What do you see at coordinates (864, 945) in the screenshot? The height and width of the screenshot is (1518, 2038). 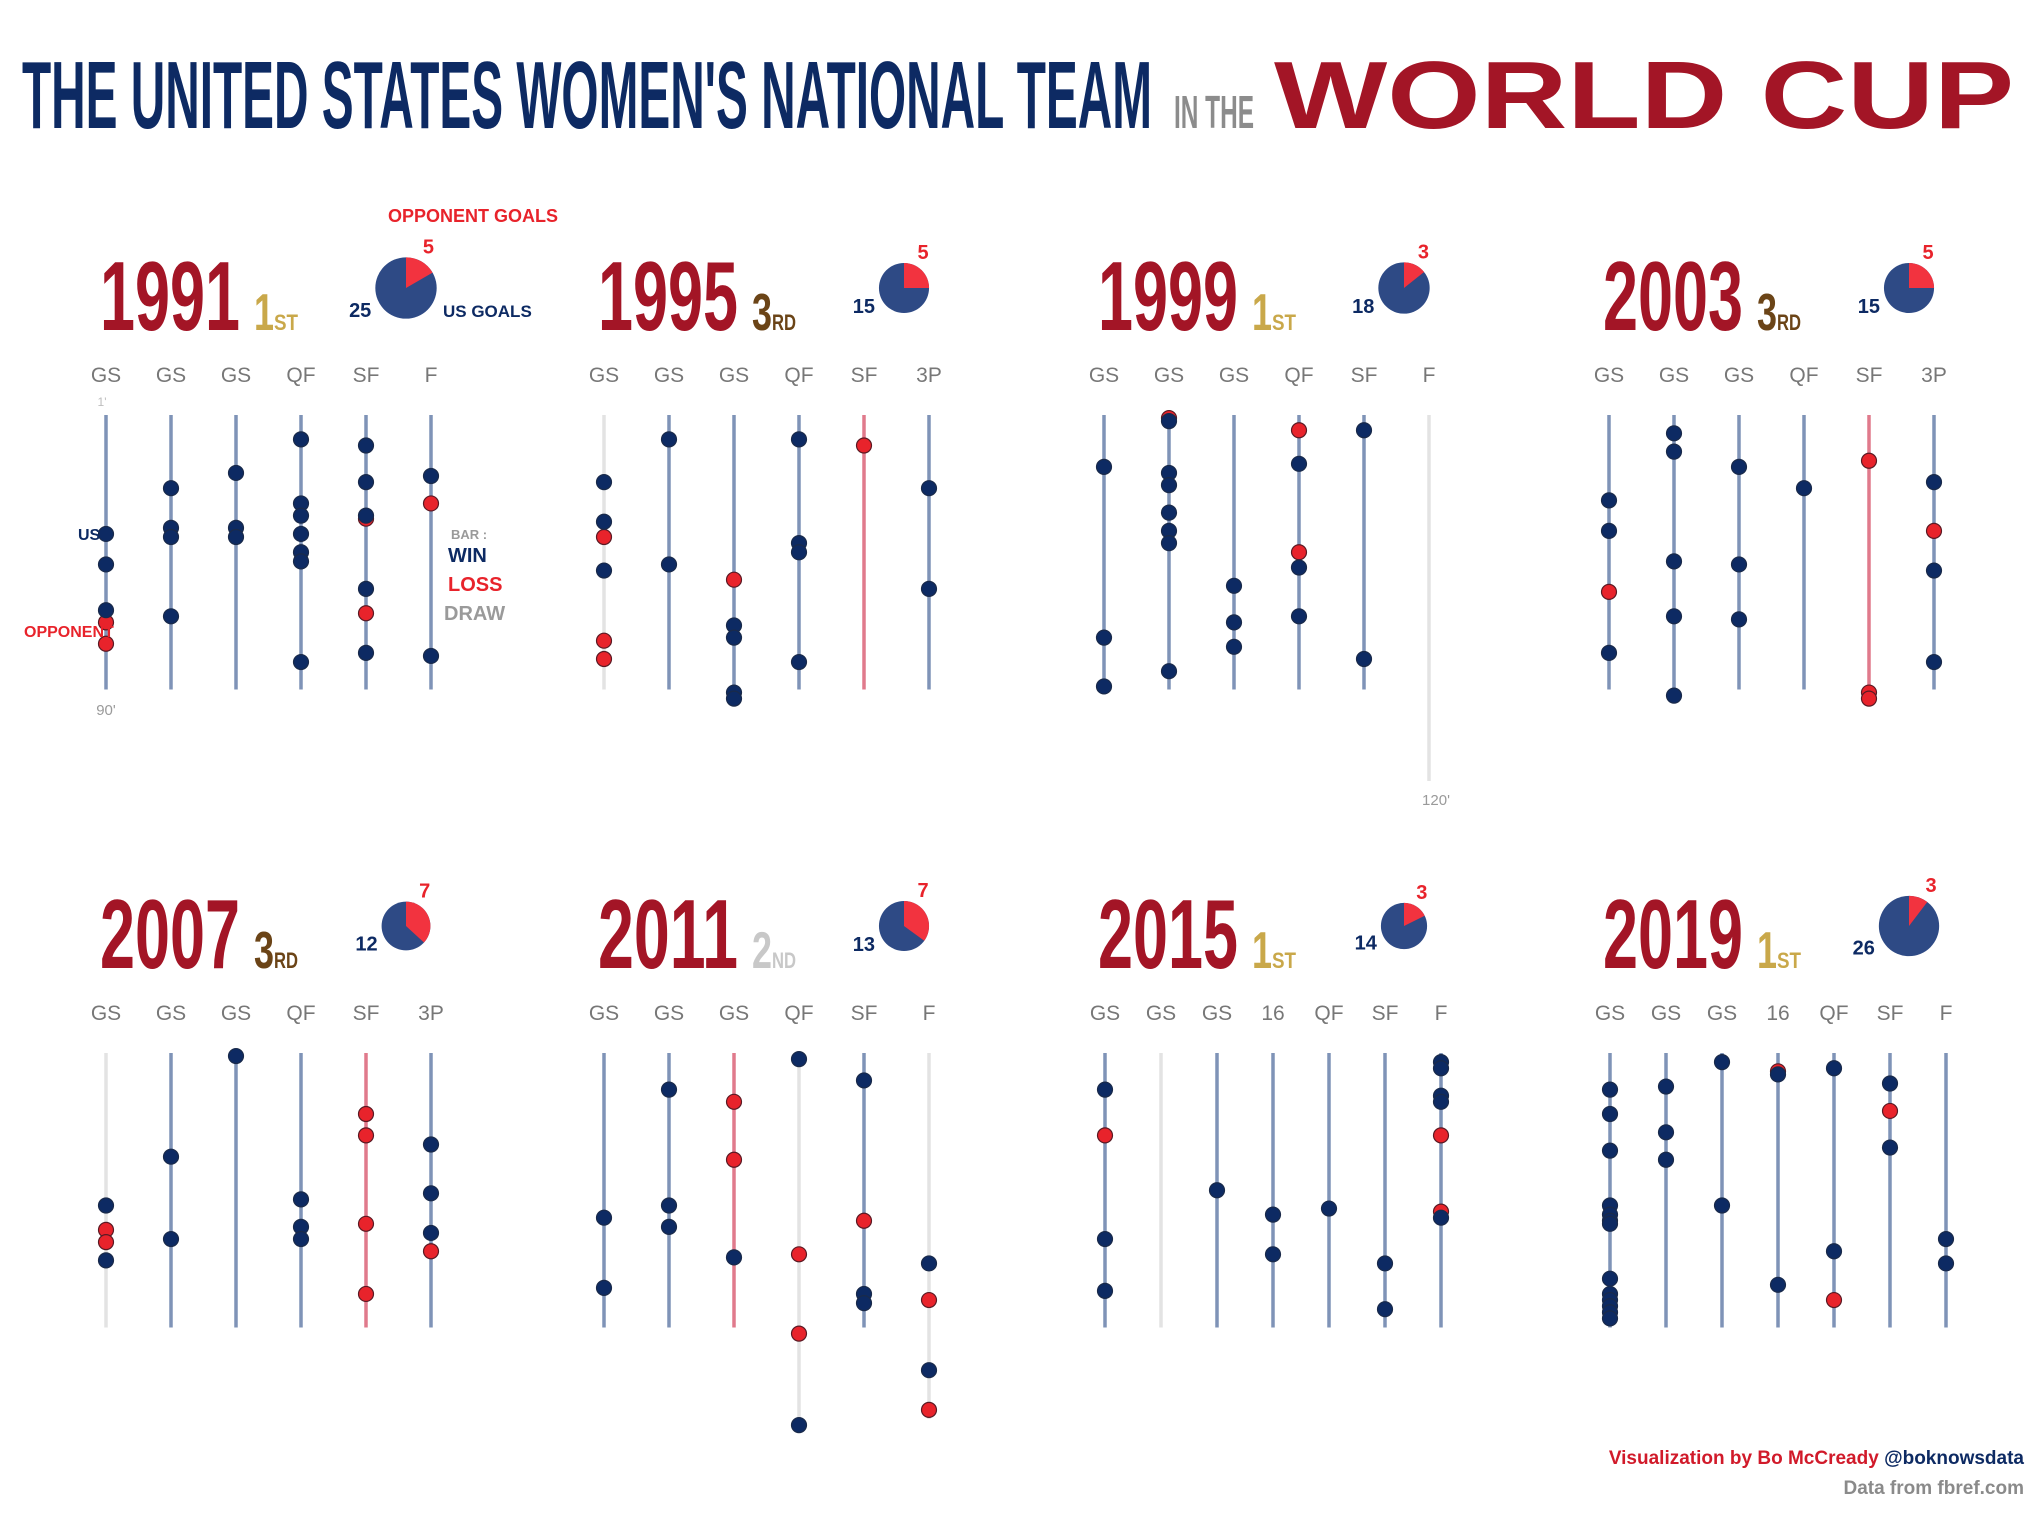 I see `pie-us-goals: 13` at bounding box center [864, 945].